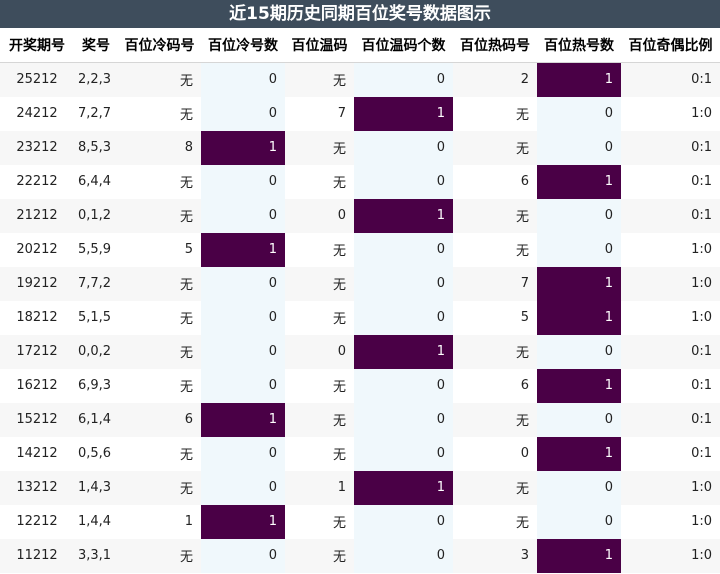 The width and height of the screenshot is (720, 574). What do you see at coordinates (360, 283) in the screenshot?
I see `table-row: 19212 7,7,2 无 0 无 0 7 1 1:0` at bounding box center [360, 283].